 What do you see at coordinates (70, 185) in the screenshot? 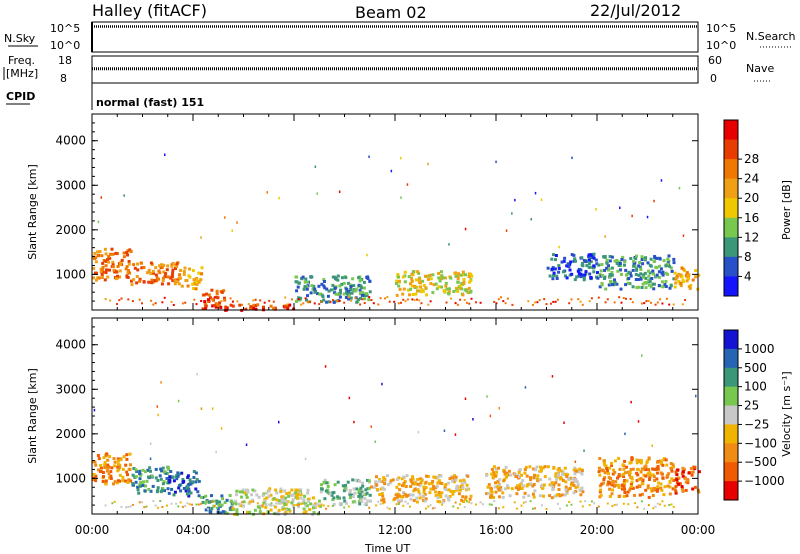
I see `power-ytick-label: 3000` at bounding box center [70, 185].